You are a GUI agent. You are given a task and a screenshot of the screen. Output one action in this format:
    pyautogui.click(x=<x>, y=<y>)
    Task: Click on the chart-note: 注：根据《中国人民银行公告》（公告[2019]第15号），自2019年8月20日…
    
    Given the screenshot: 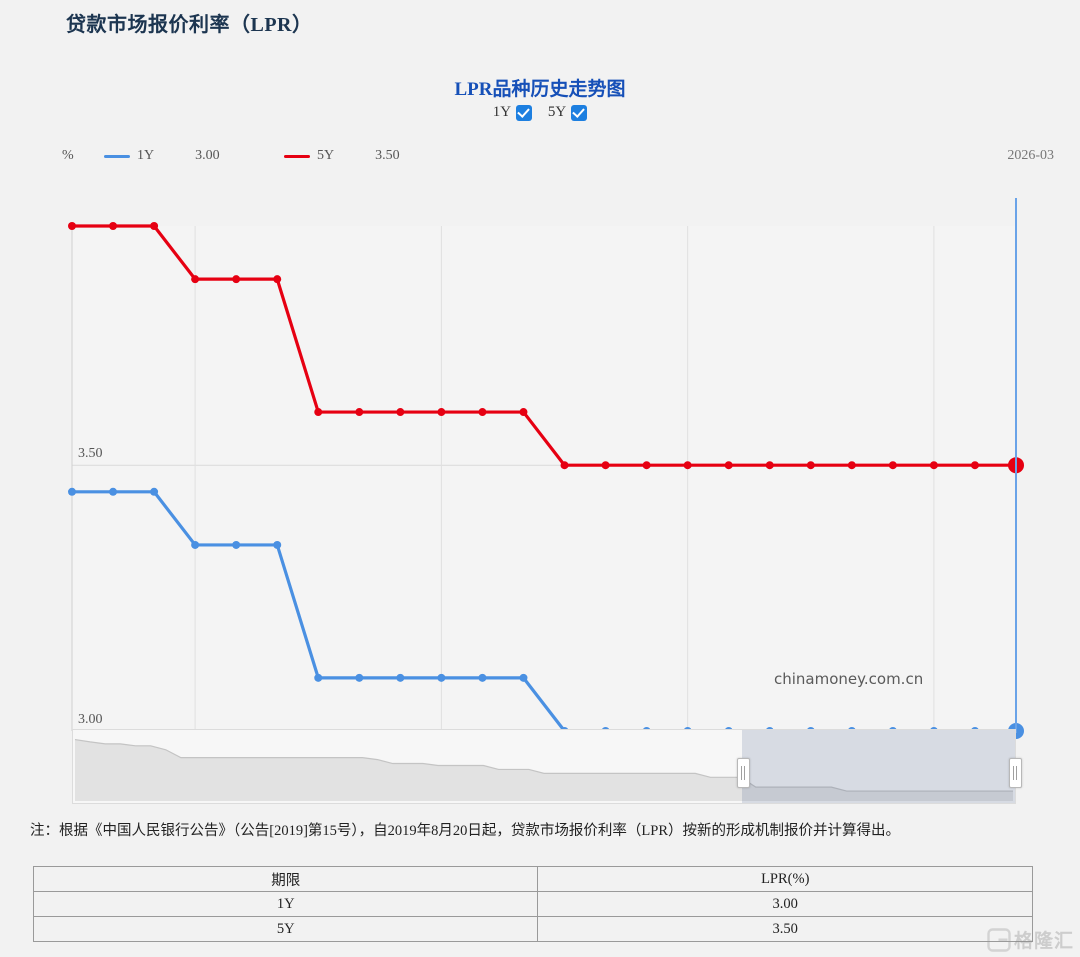 What is the action you would take?
    pyautogui.click(x=465, y=831)
    